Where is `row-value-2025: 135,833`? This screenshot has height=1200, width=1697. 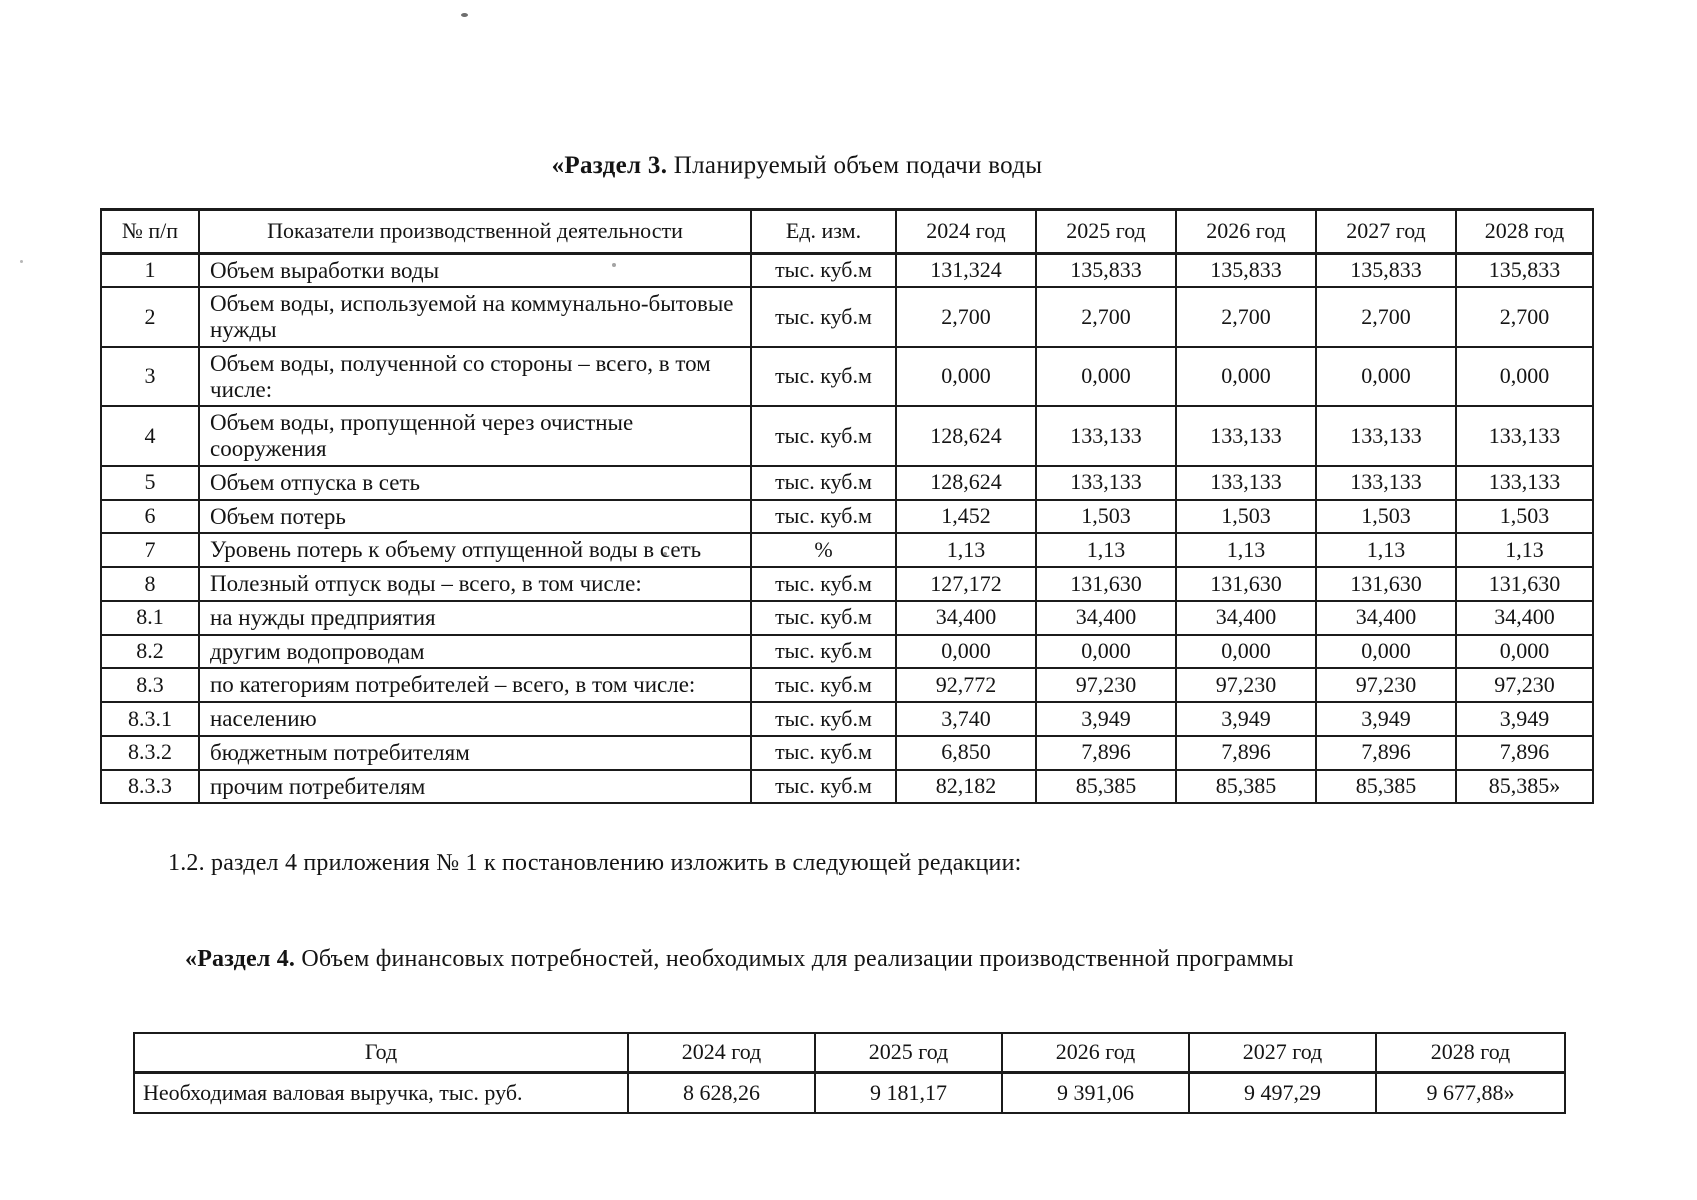 row-value-2025: 135,833 is located at coordinates (1106, 270).